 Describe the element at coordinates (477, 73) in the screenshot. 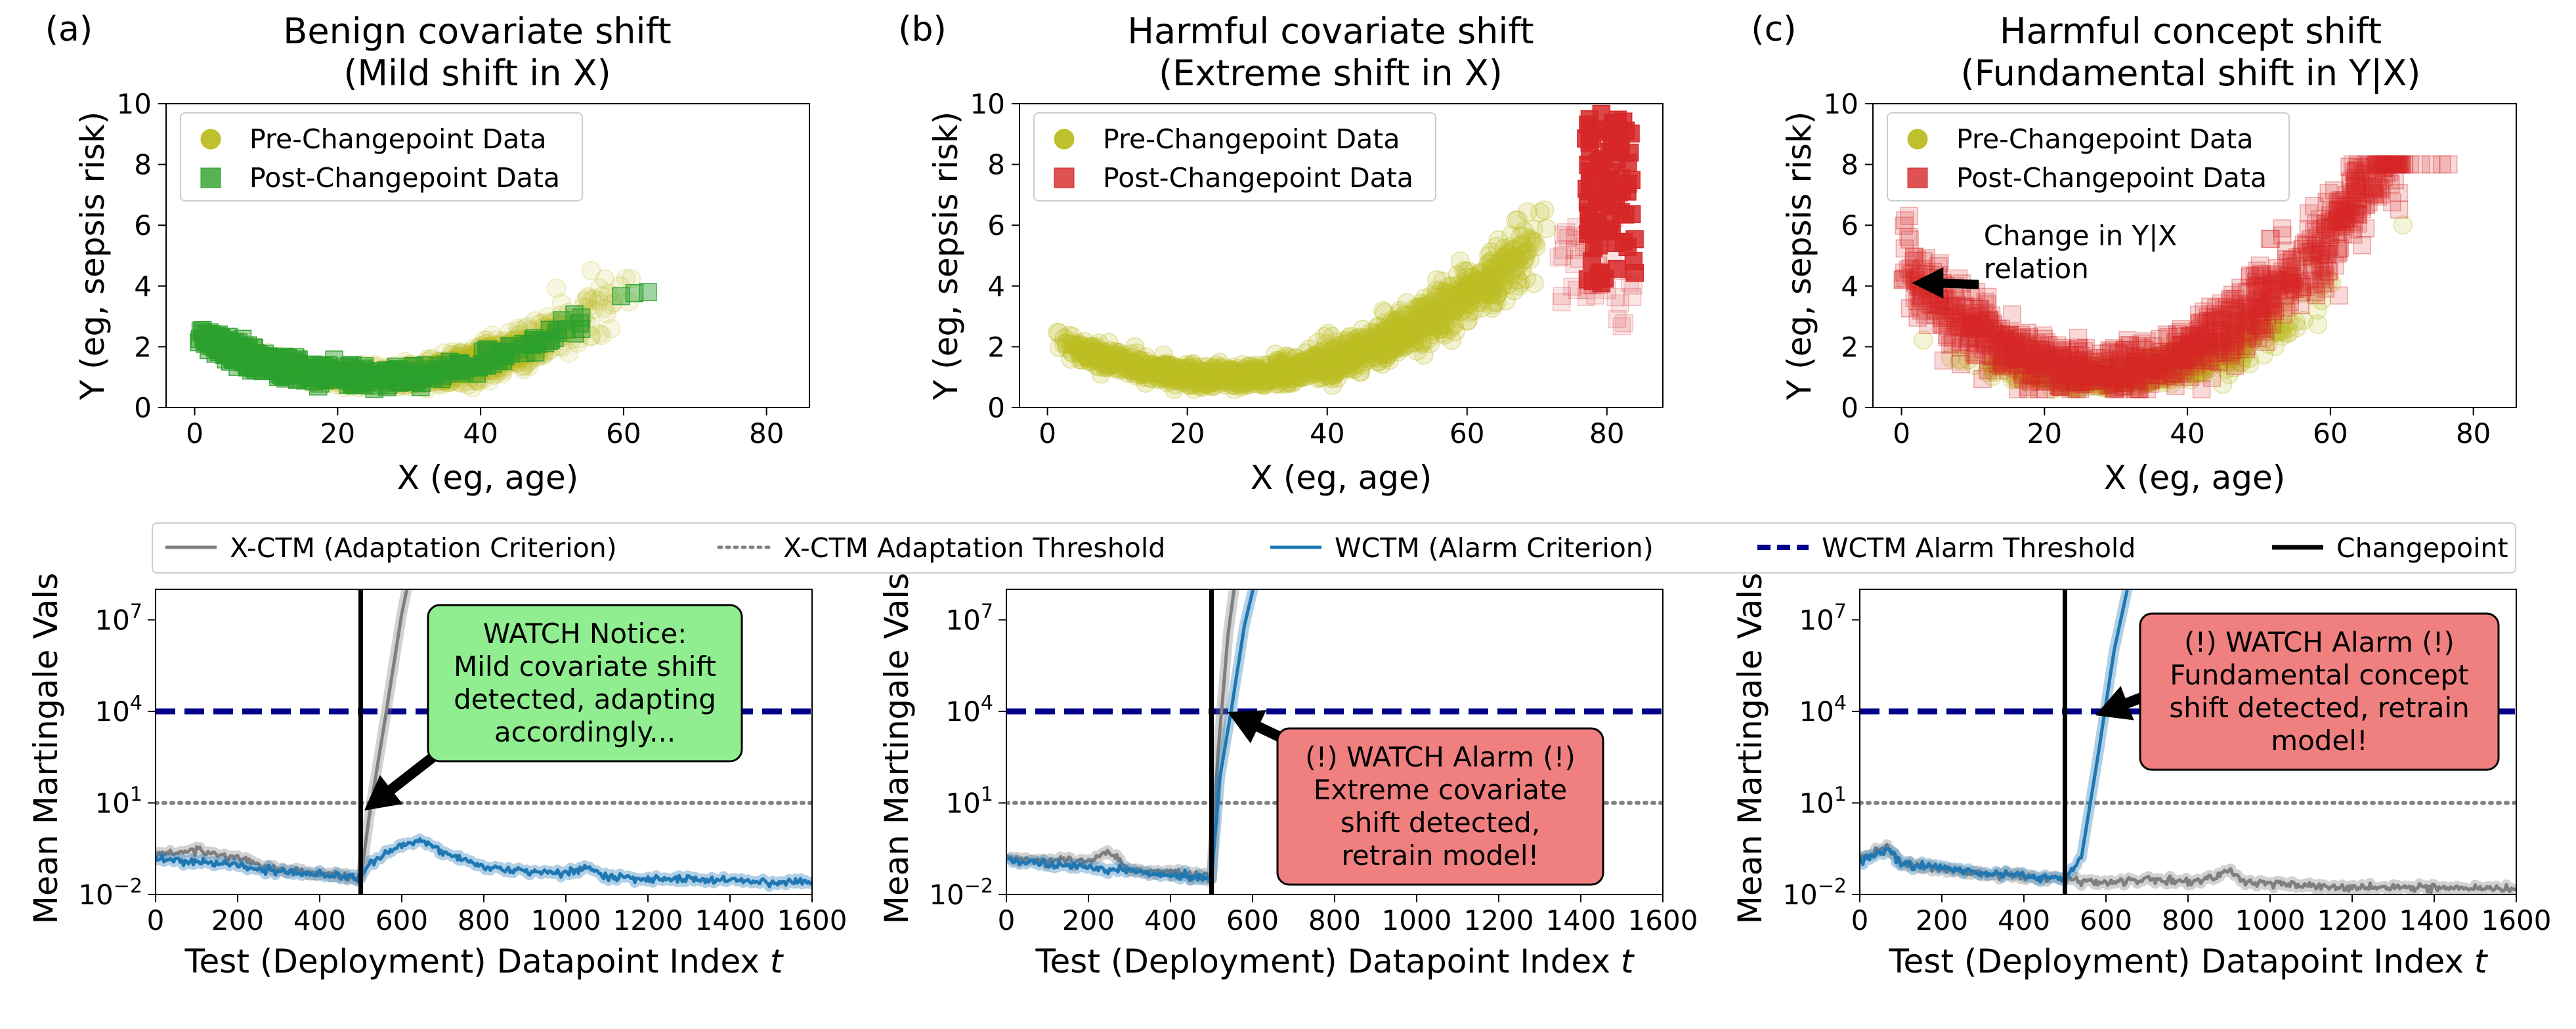

I see `chart-title-line-2: (Mild shift in X)` at that location.